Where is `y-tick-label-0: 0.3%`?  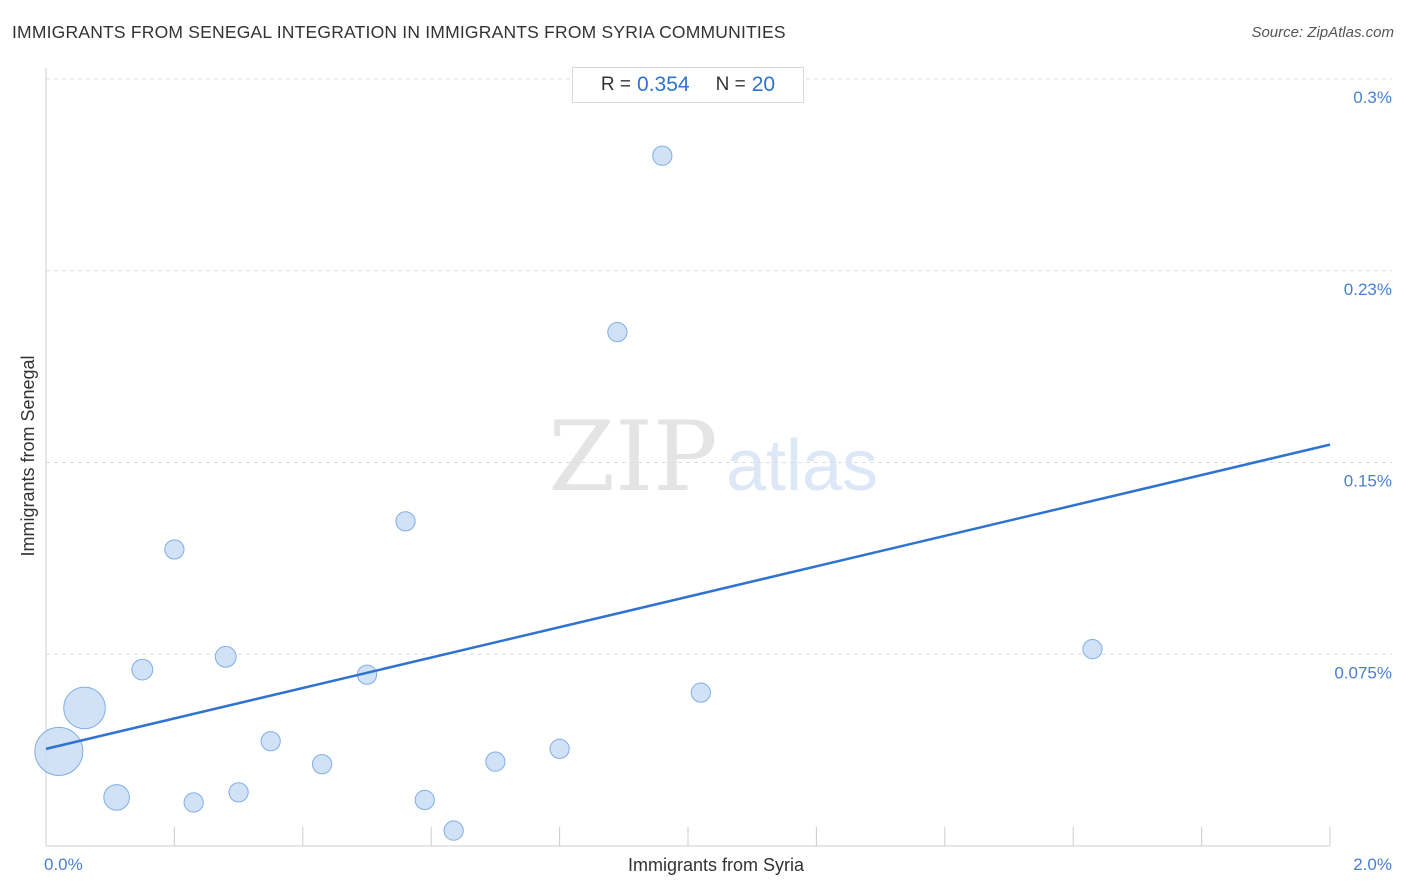 y-tick-label-0: 0.3% is located at coordinates (1372, 97).